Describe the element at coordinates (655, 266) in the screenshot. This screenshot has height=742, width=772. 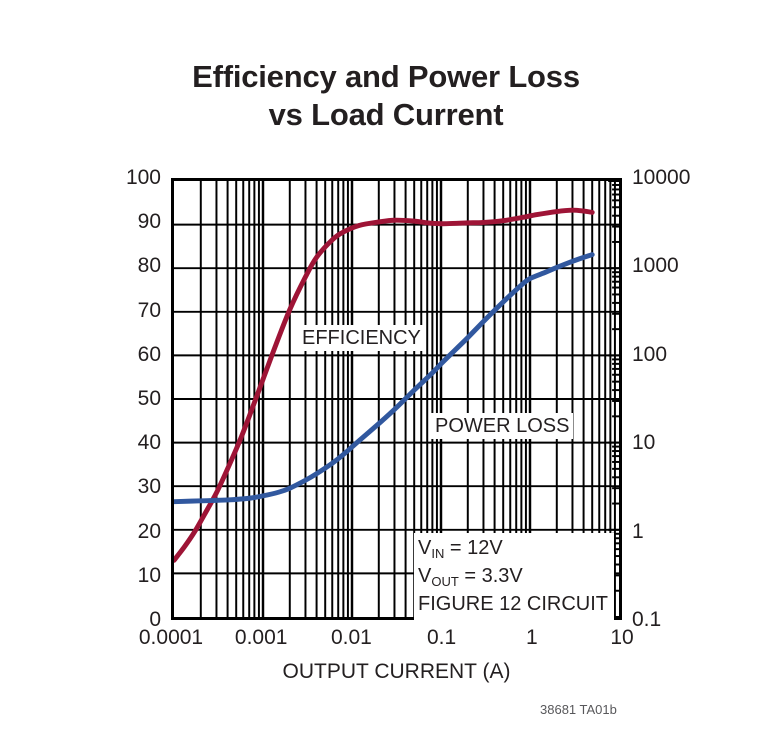
I see `y-axis-right-tick: 1000` at that location.